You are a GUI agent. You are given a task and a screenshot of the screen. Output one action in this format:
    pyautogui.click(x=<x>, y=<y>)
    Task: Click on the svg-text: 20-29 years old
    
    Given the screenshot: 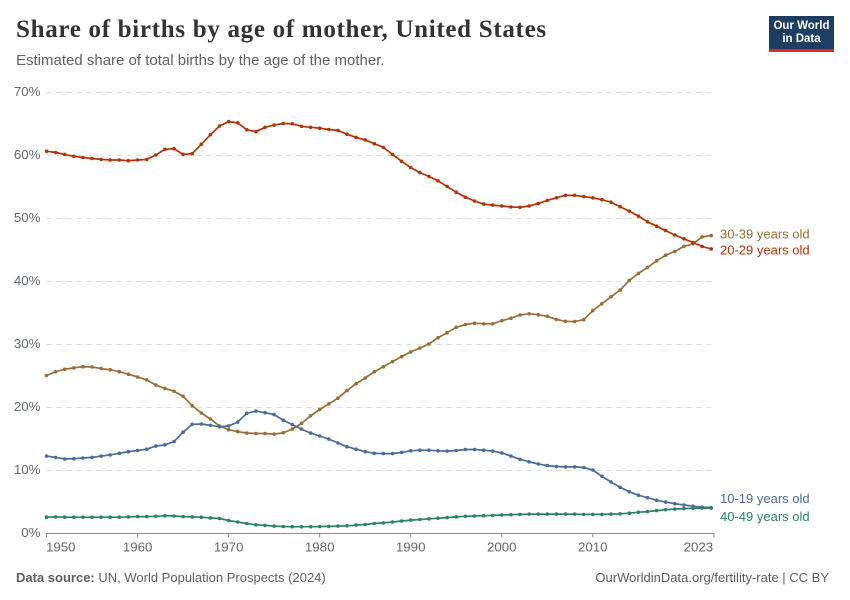 What is the action you would take?
    pyautogui.click(x=765, y=250)
    